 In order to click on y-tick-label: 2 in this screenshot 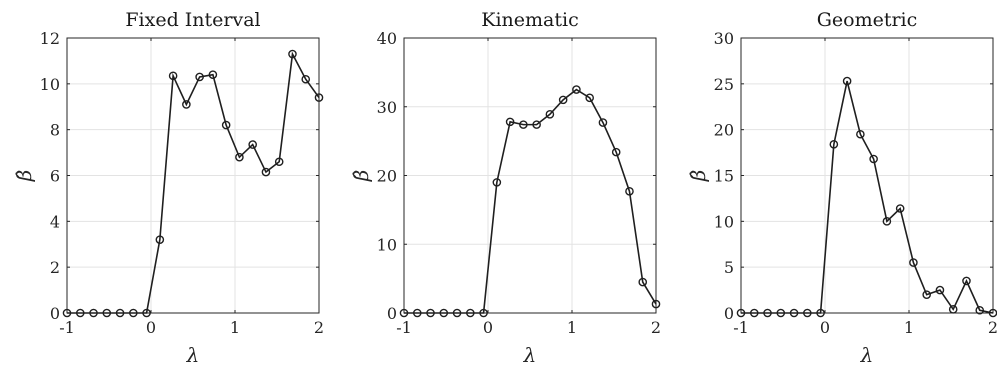, I will do `click(55, 267)`.